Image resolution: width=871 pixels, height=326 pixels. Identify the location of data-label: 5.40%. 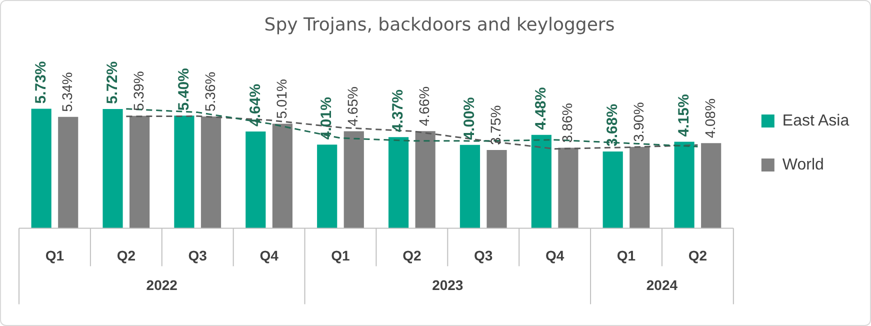
(183, 89).